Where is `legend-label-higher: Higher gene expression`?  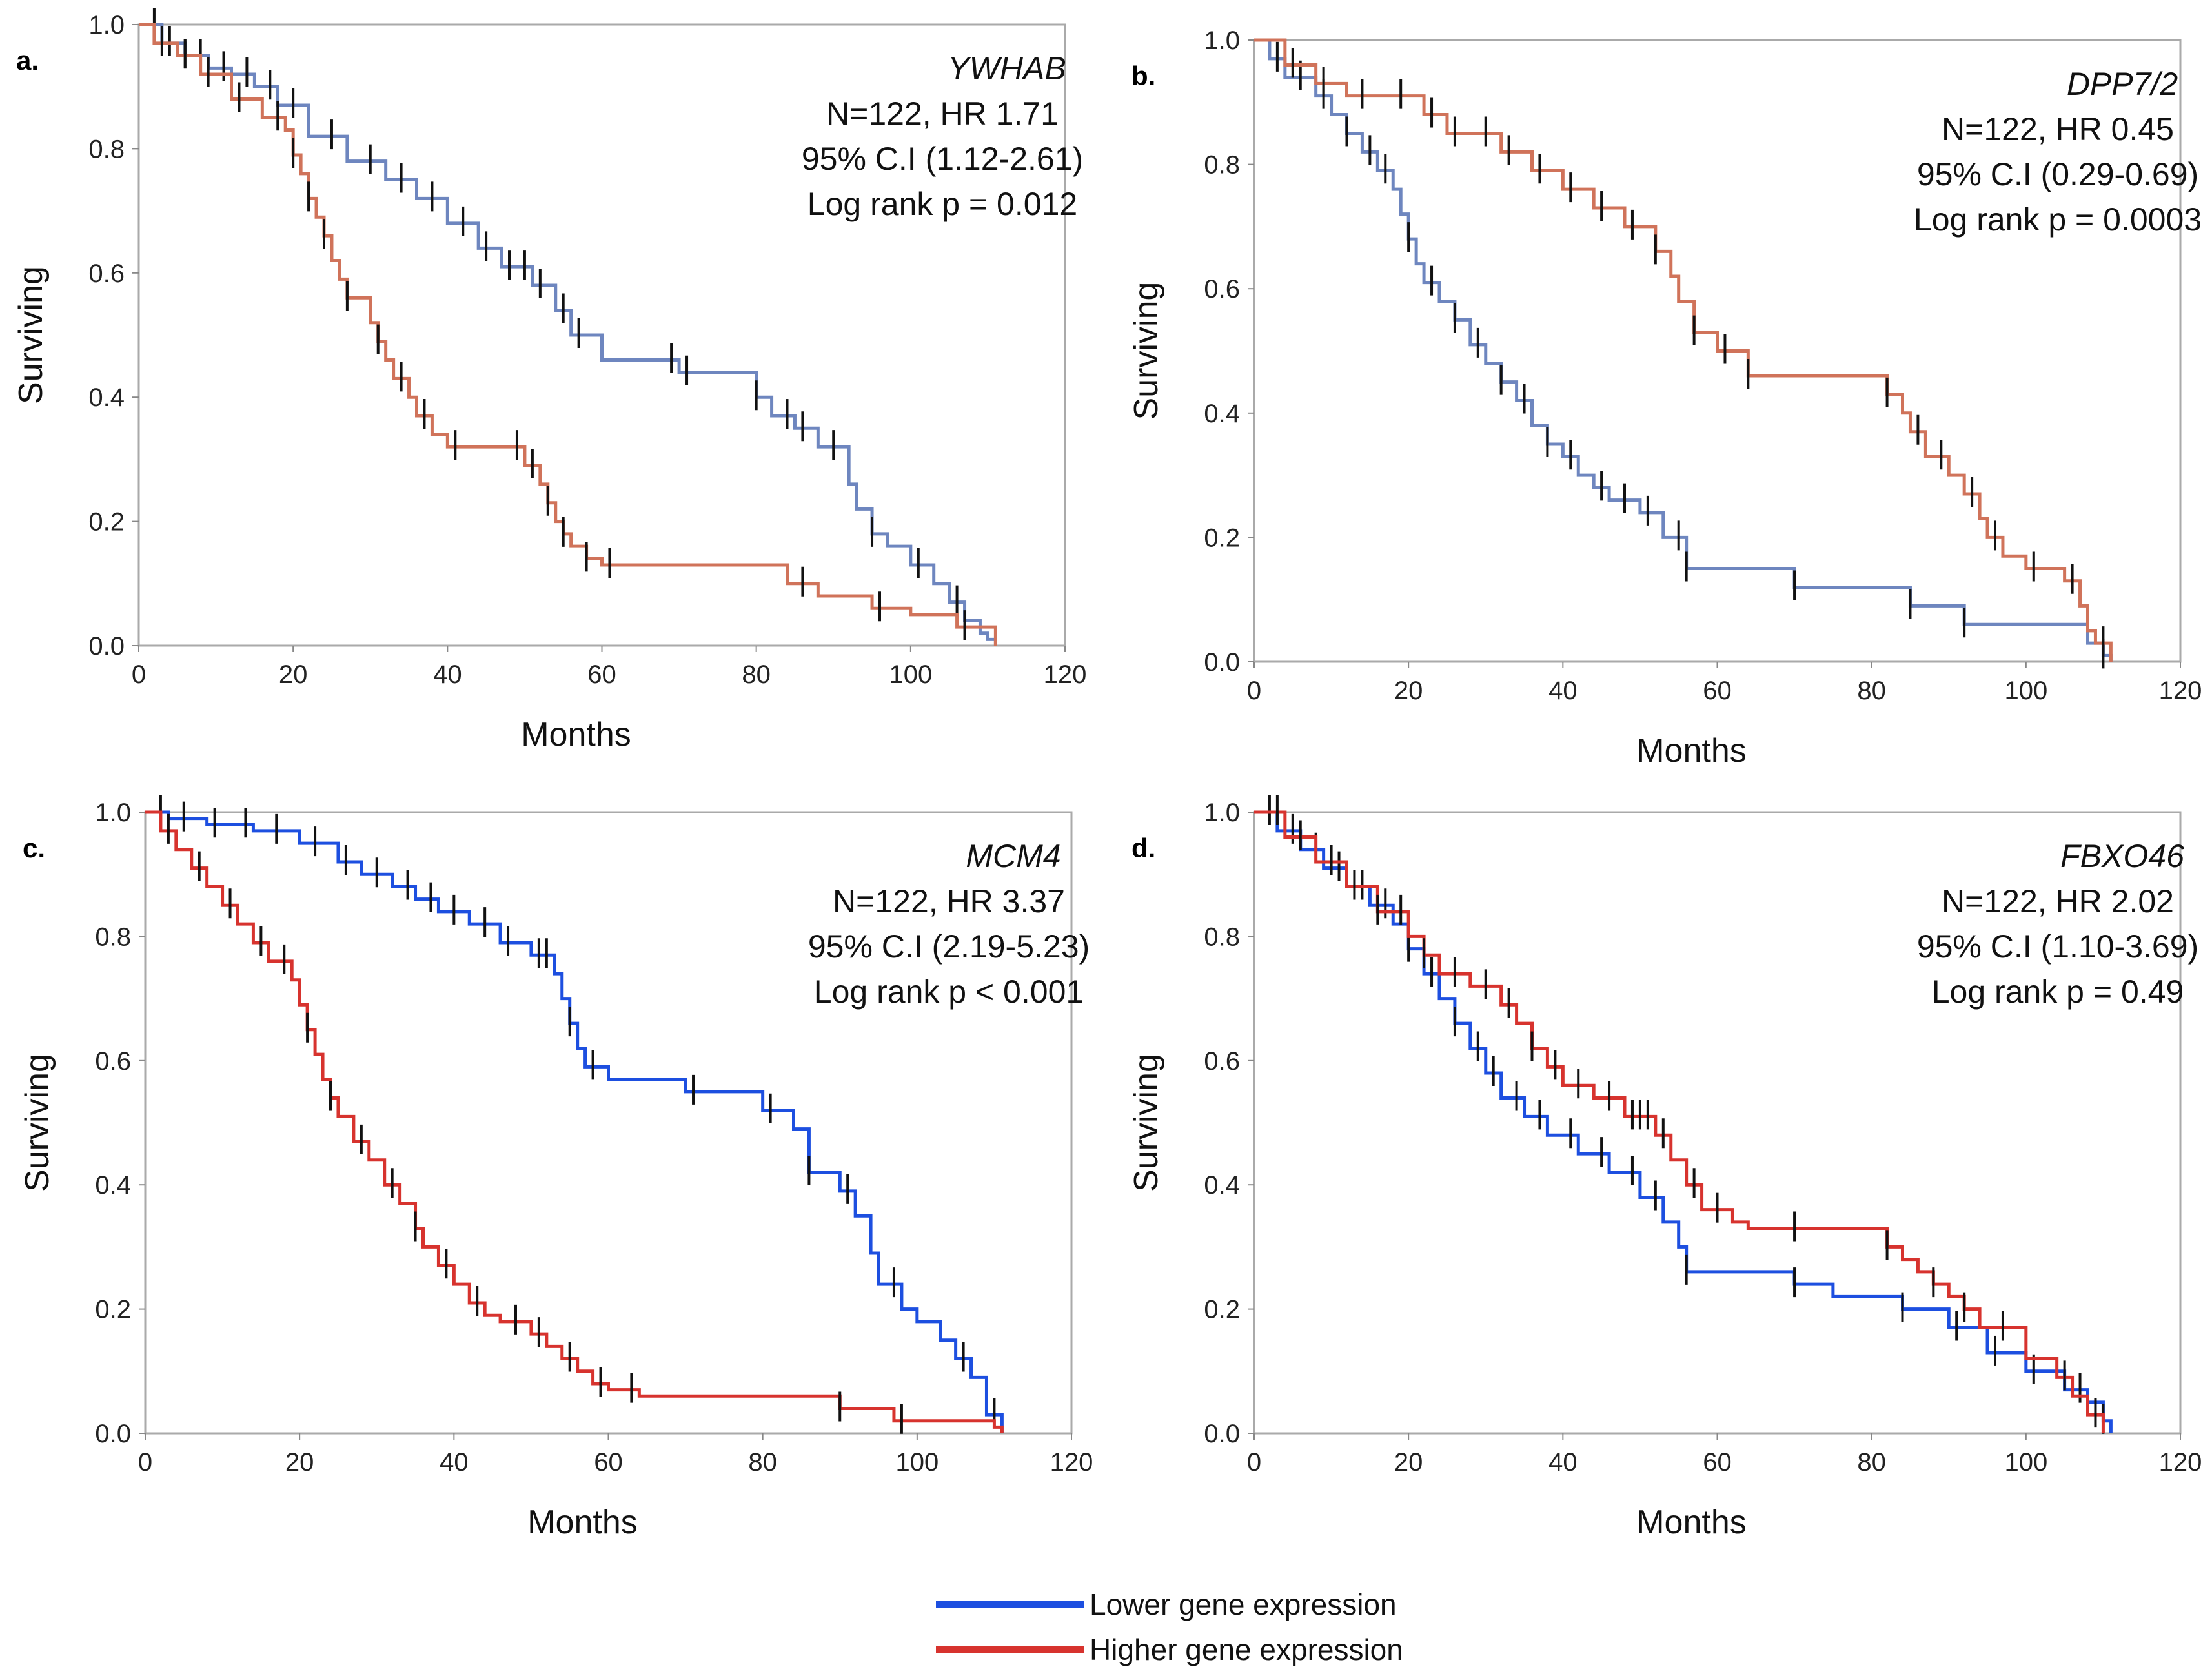
legend-label-higher: Higher gene expression is located at coordinates (1247, 1649).